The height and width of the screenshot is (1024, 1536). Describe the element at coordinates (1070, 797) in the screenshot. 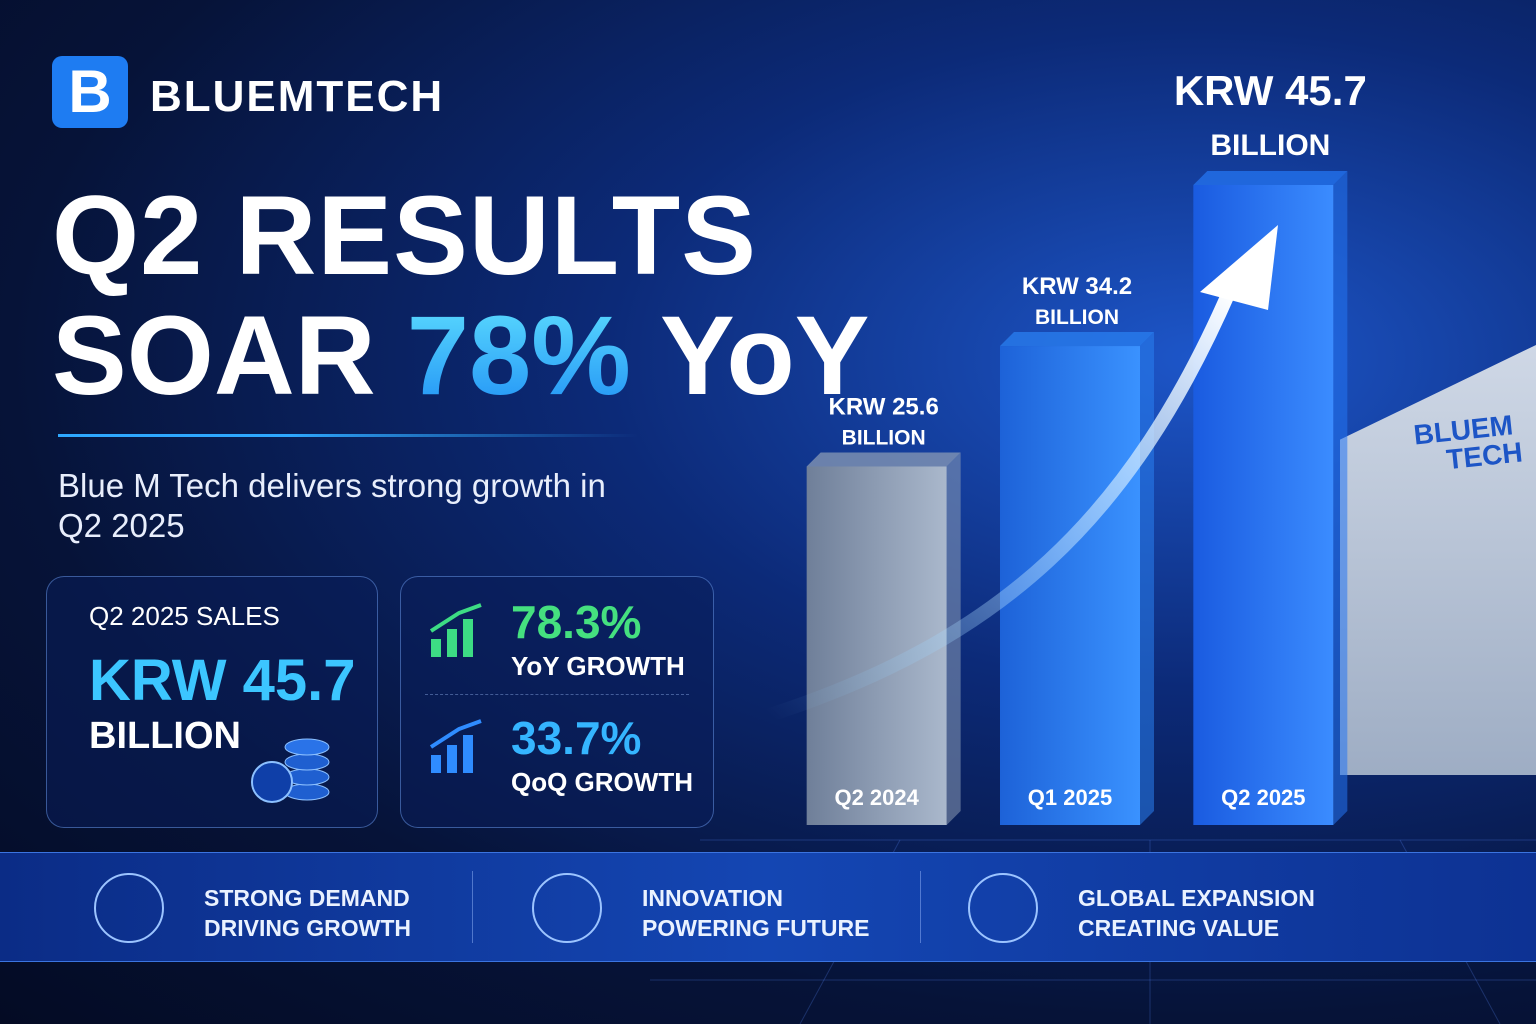

I see `category-label: Q1 2025` at that location.